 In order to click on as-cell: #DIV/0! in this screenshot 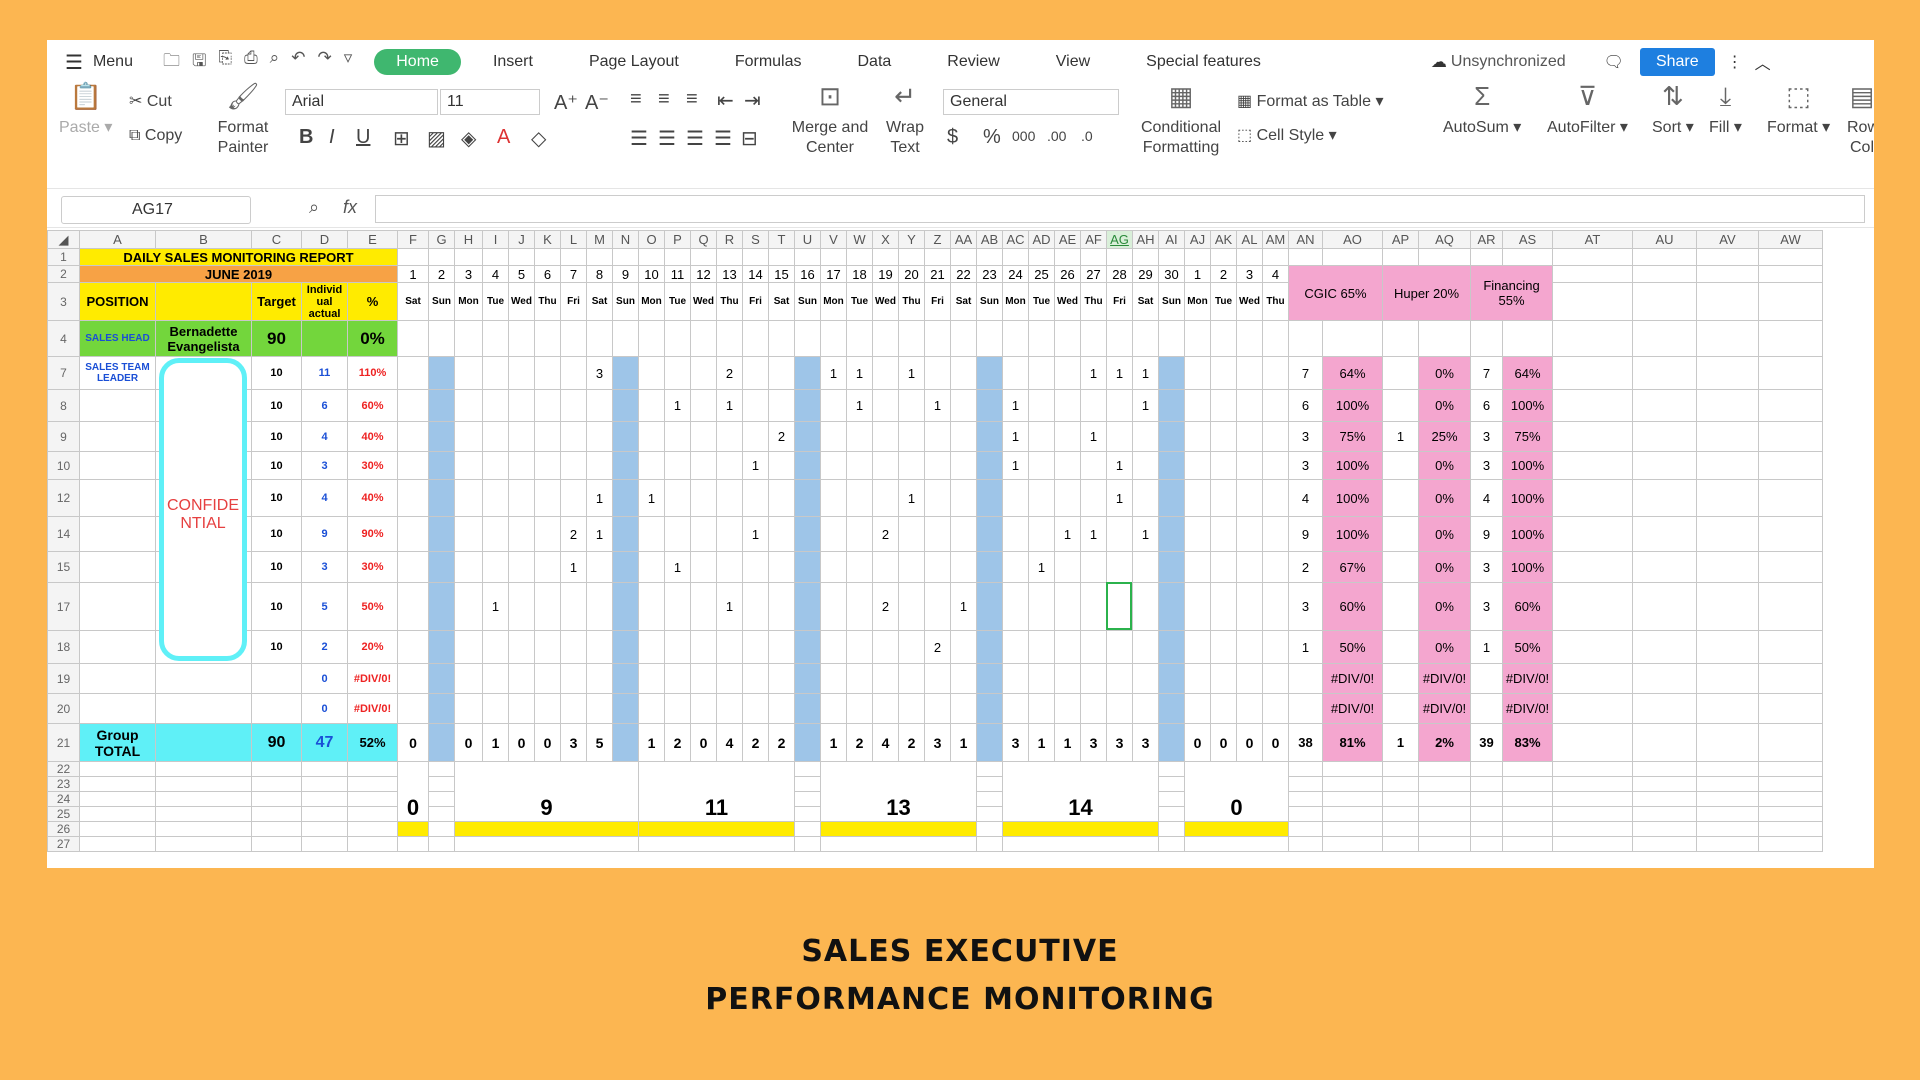, I will do `click(1527, 678)`.